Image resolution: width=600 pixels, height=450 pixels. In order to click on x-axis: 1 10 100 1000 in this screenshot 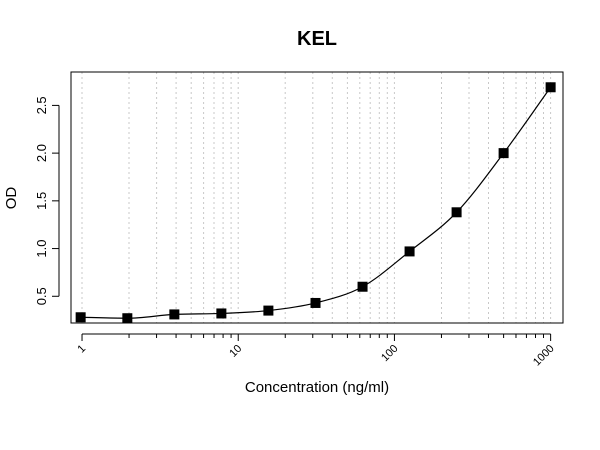, I will do `click(316, 351)`.